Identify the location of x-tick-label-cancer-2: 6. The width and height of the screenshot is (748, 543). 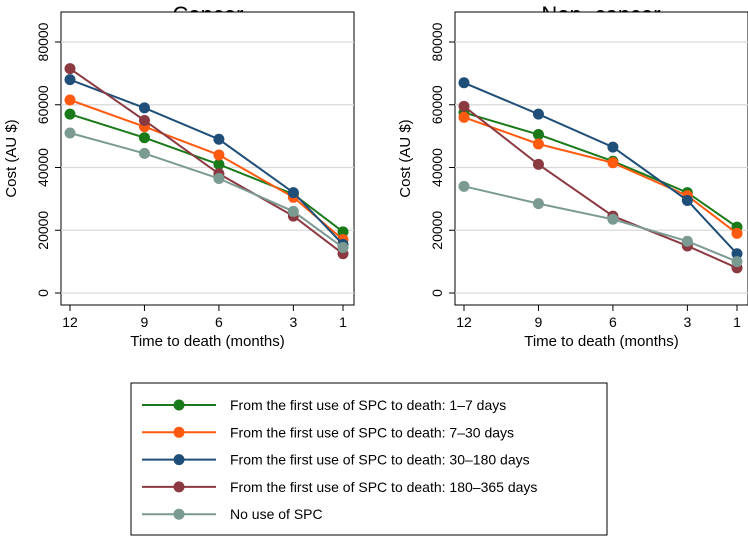
(219, 322).